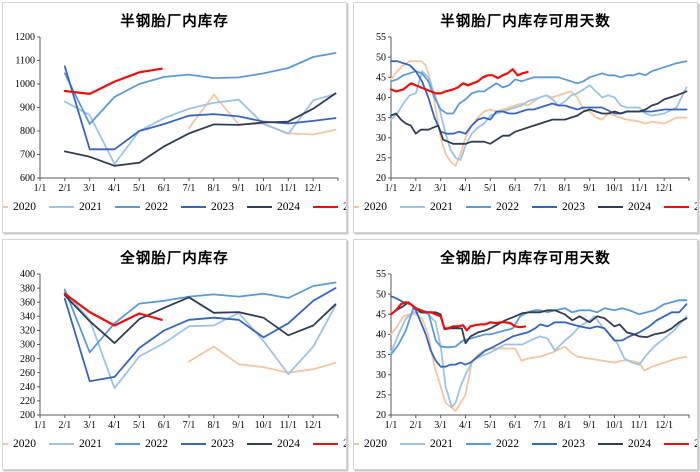  Describe the element at coordinates (478, 207) in the screenshot. I see `legend-swatch-2022` at that location.